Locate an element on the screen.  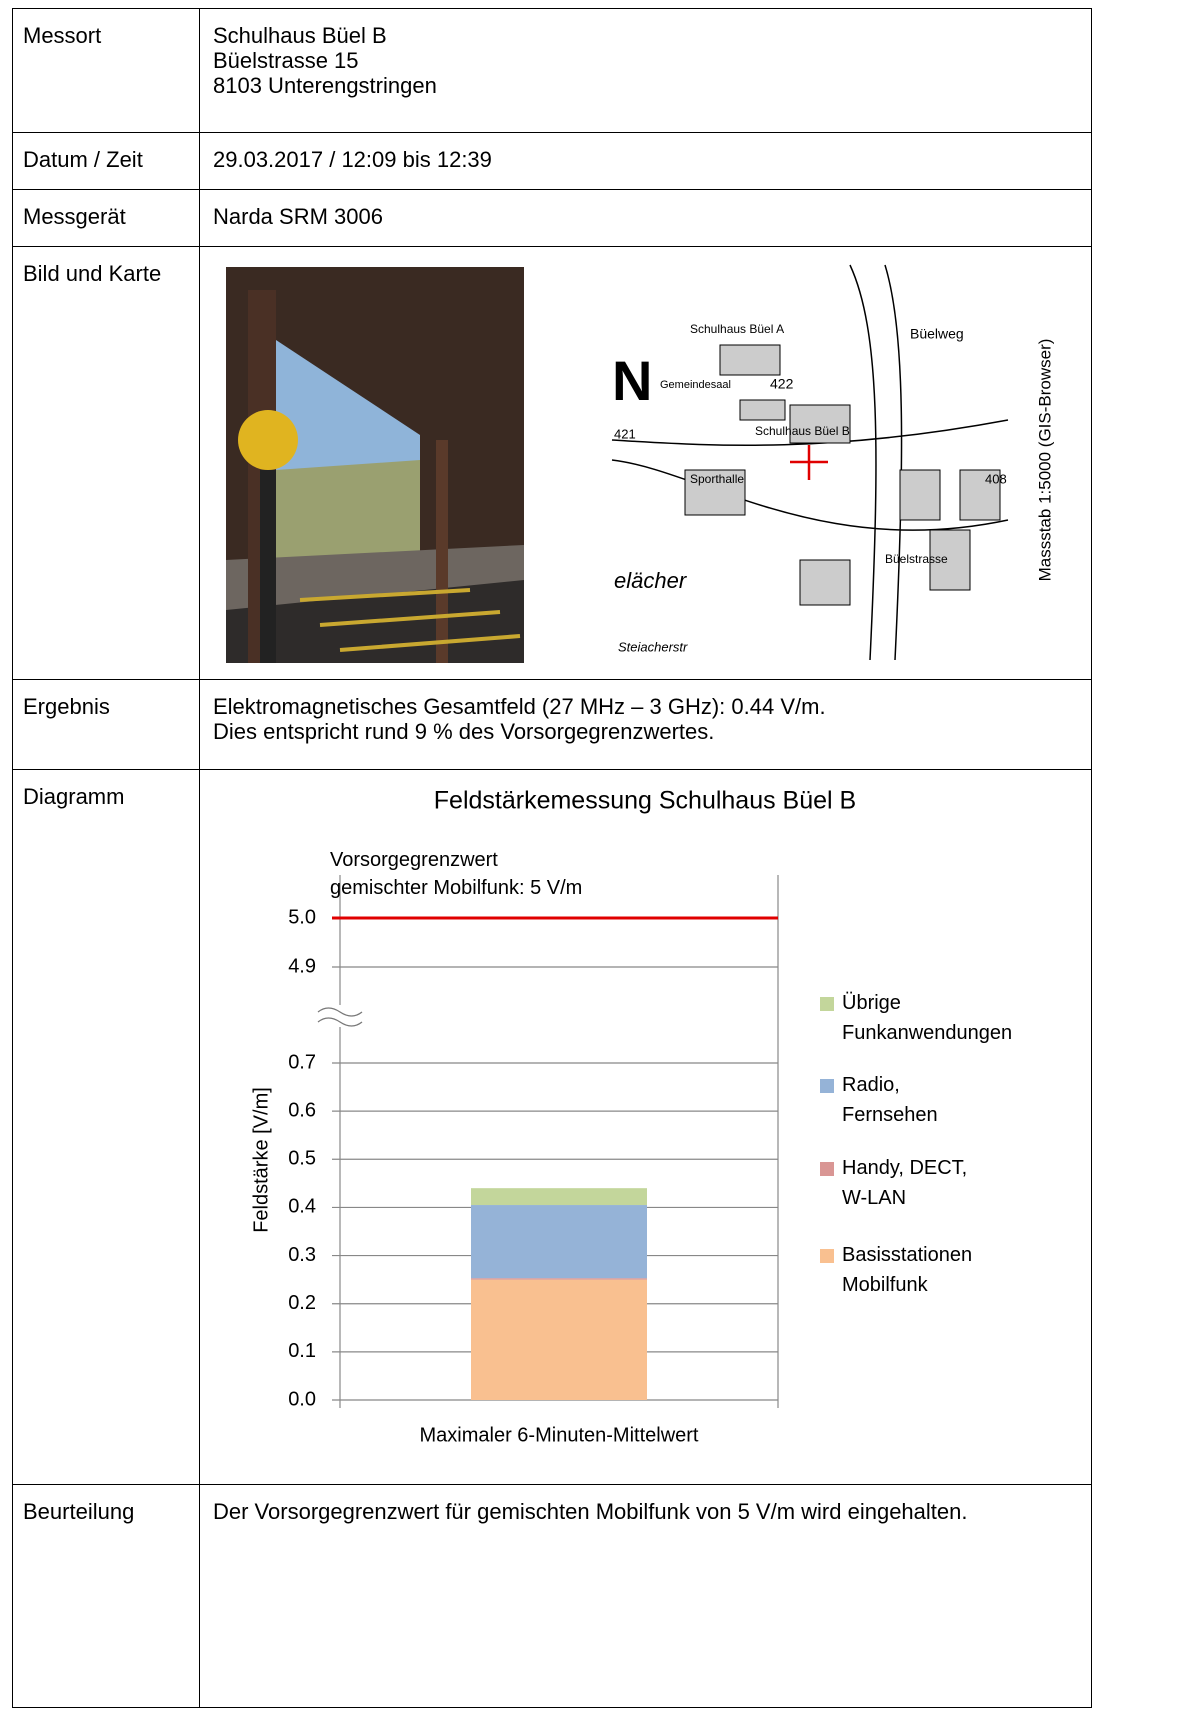
map-label: 408 is located at coordinates (996, 478).